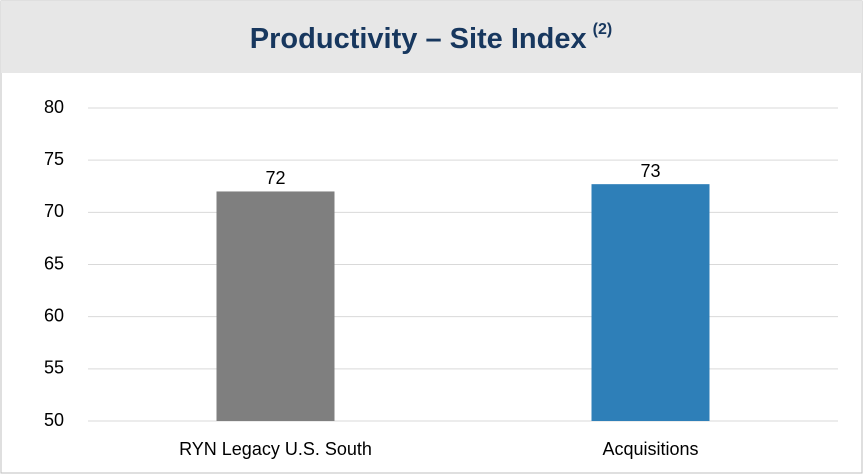 The height and width of the screenshot is (474, 863). I want to click on chart-title: Productivity – Site Index (2), so click(431, 37).